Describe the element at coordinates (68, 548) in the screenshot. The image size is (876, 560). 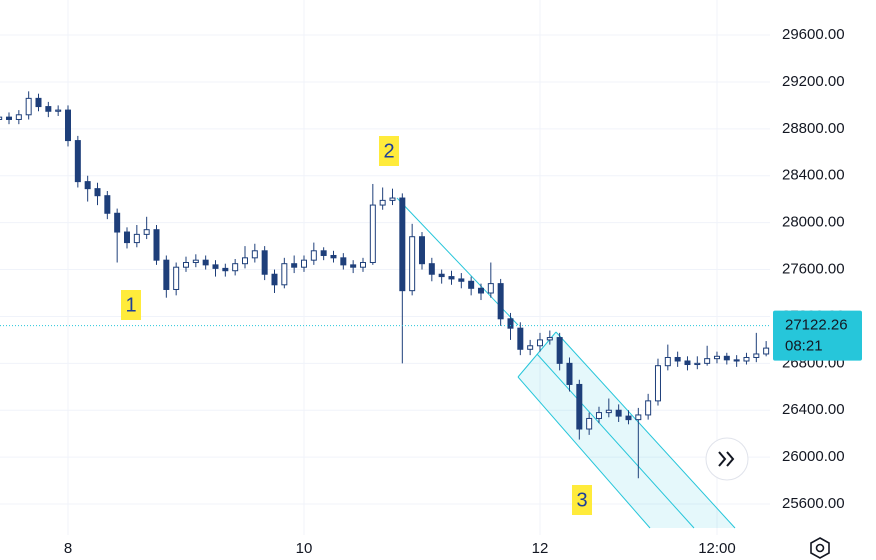
I see `x-tick-label: 8` at that location.